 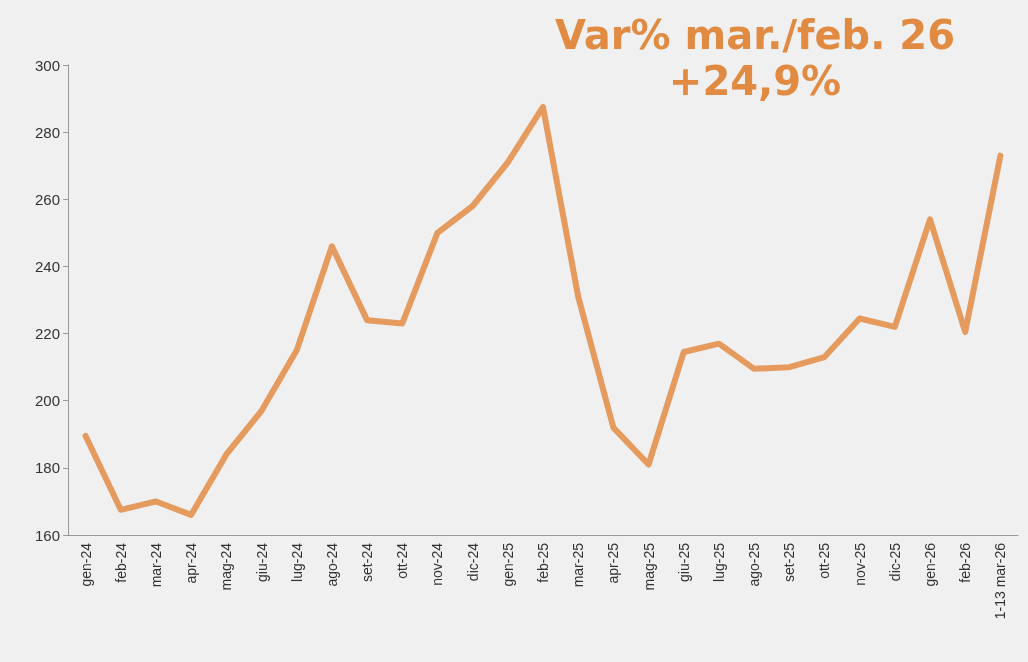 What do you see at coordinates (261, 562) in the screenshot?
I see `x-tick-label: giu-24` at bounding box center [261, 562].